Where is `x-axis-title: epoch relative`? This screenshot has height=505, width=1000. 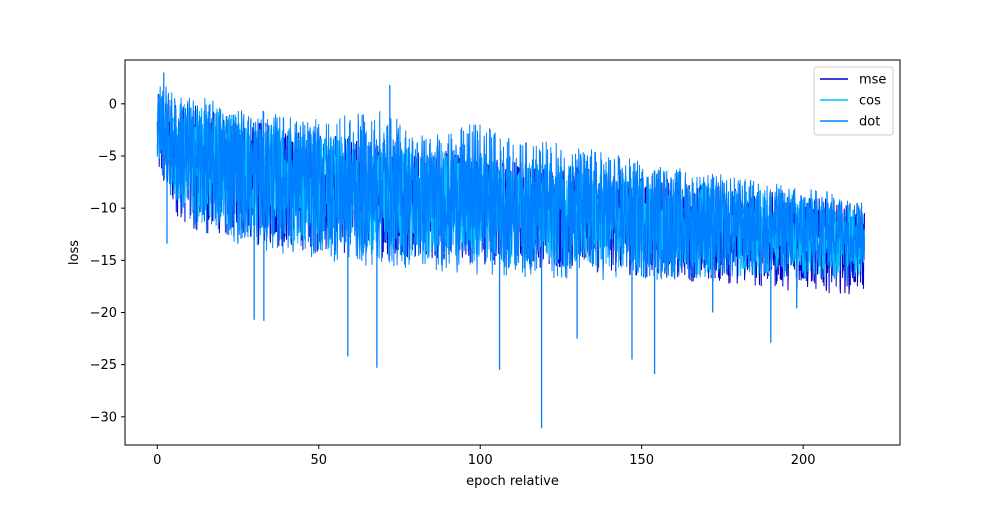 x-axis-title: epoch relative is located at coordinates (512, 481).